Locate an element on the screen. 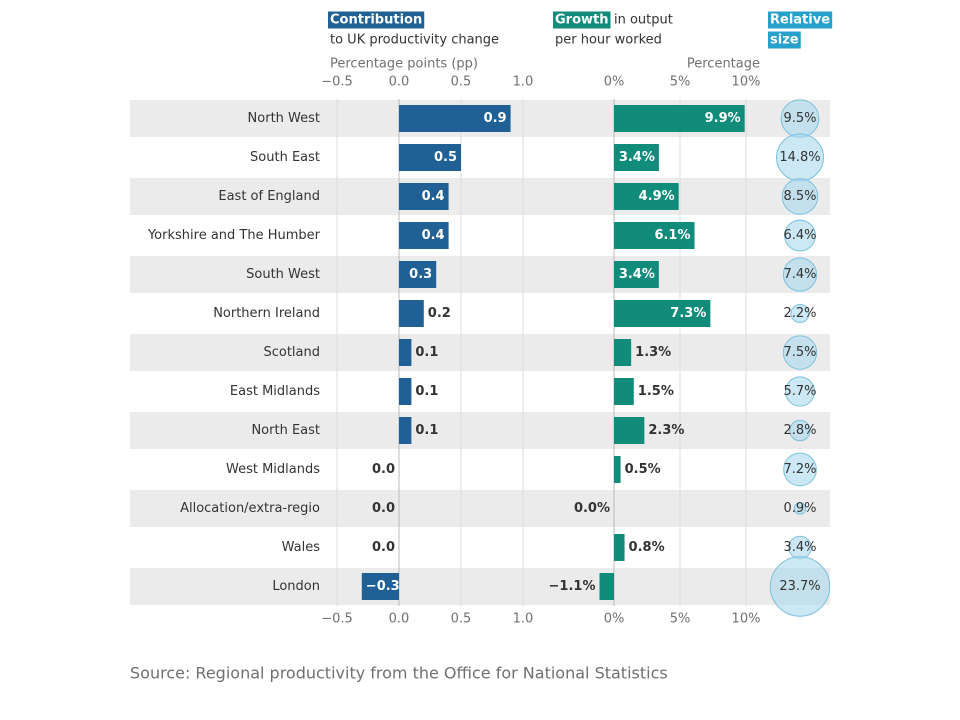  category-label: South East is located at coordinates (285, 157).